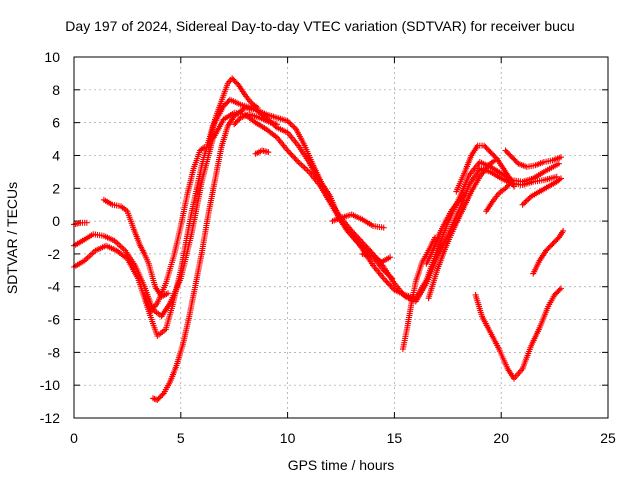 This screenshot has width=640, height=480. What do you see at coordinates (395, 438) in the screenshot?
I see `x-tick-label: 15` at bounding box center [395, 438].